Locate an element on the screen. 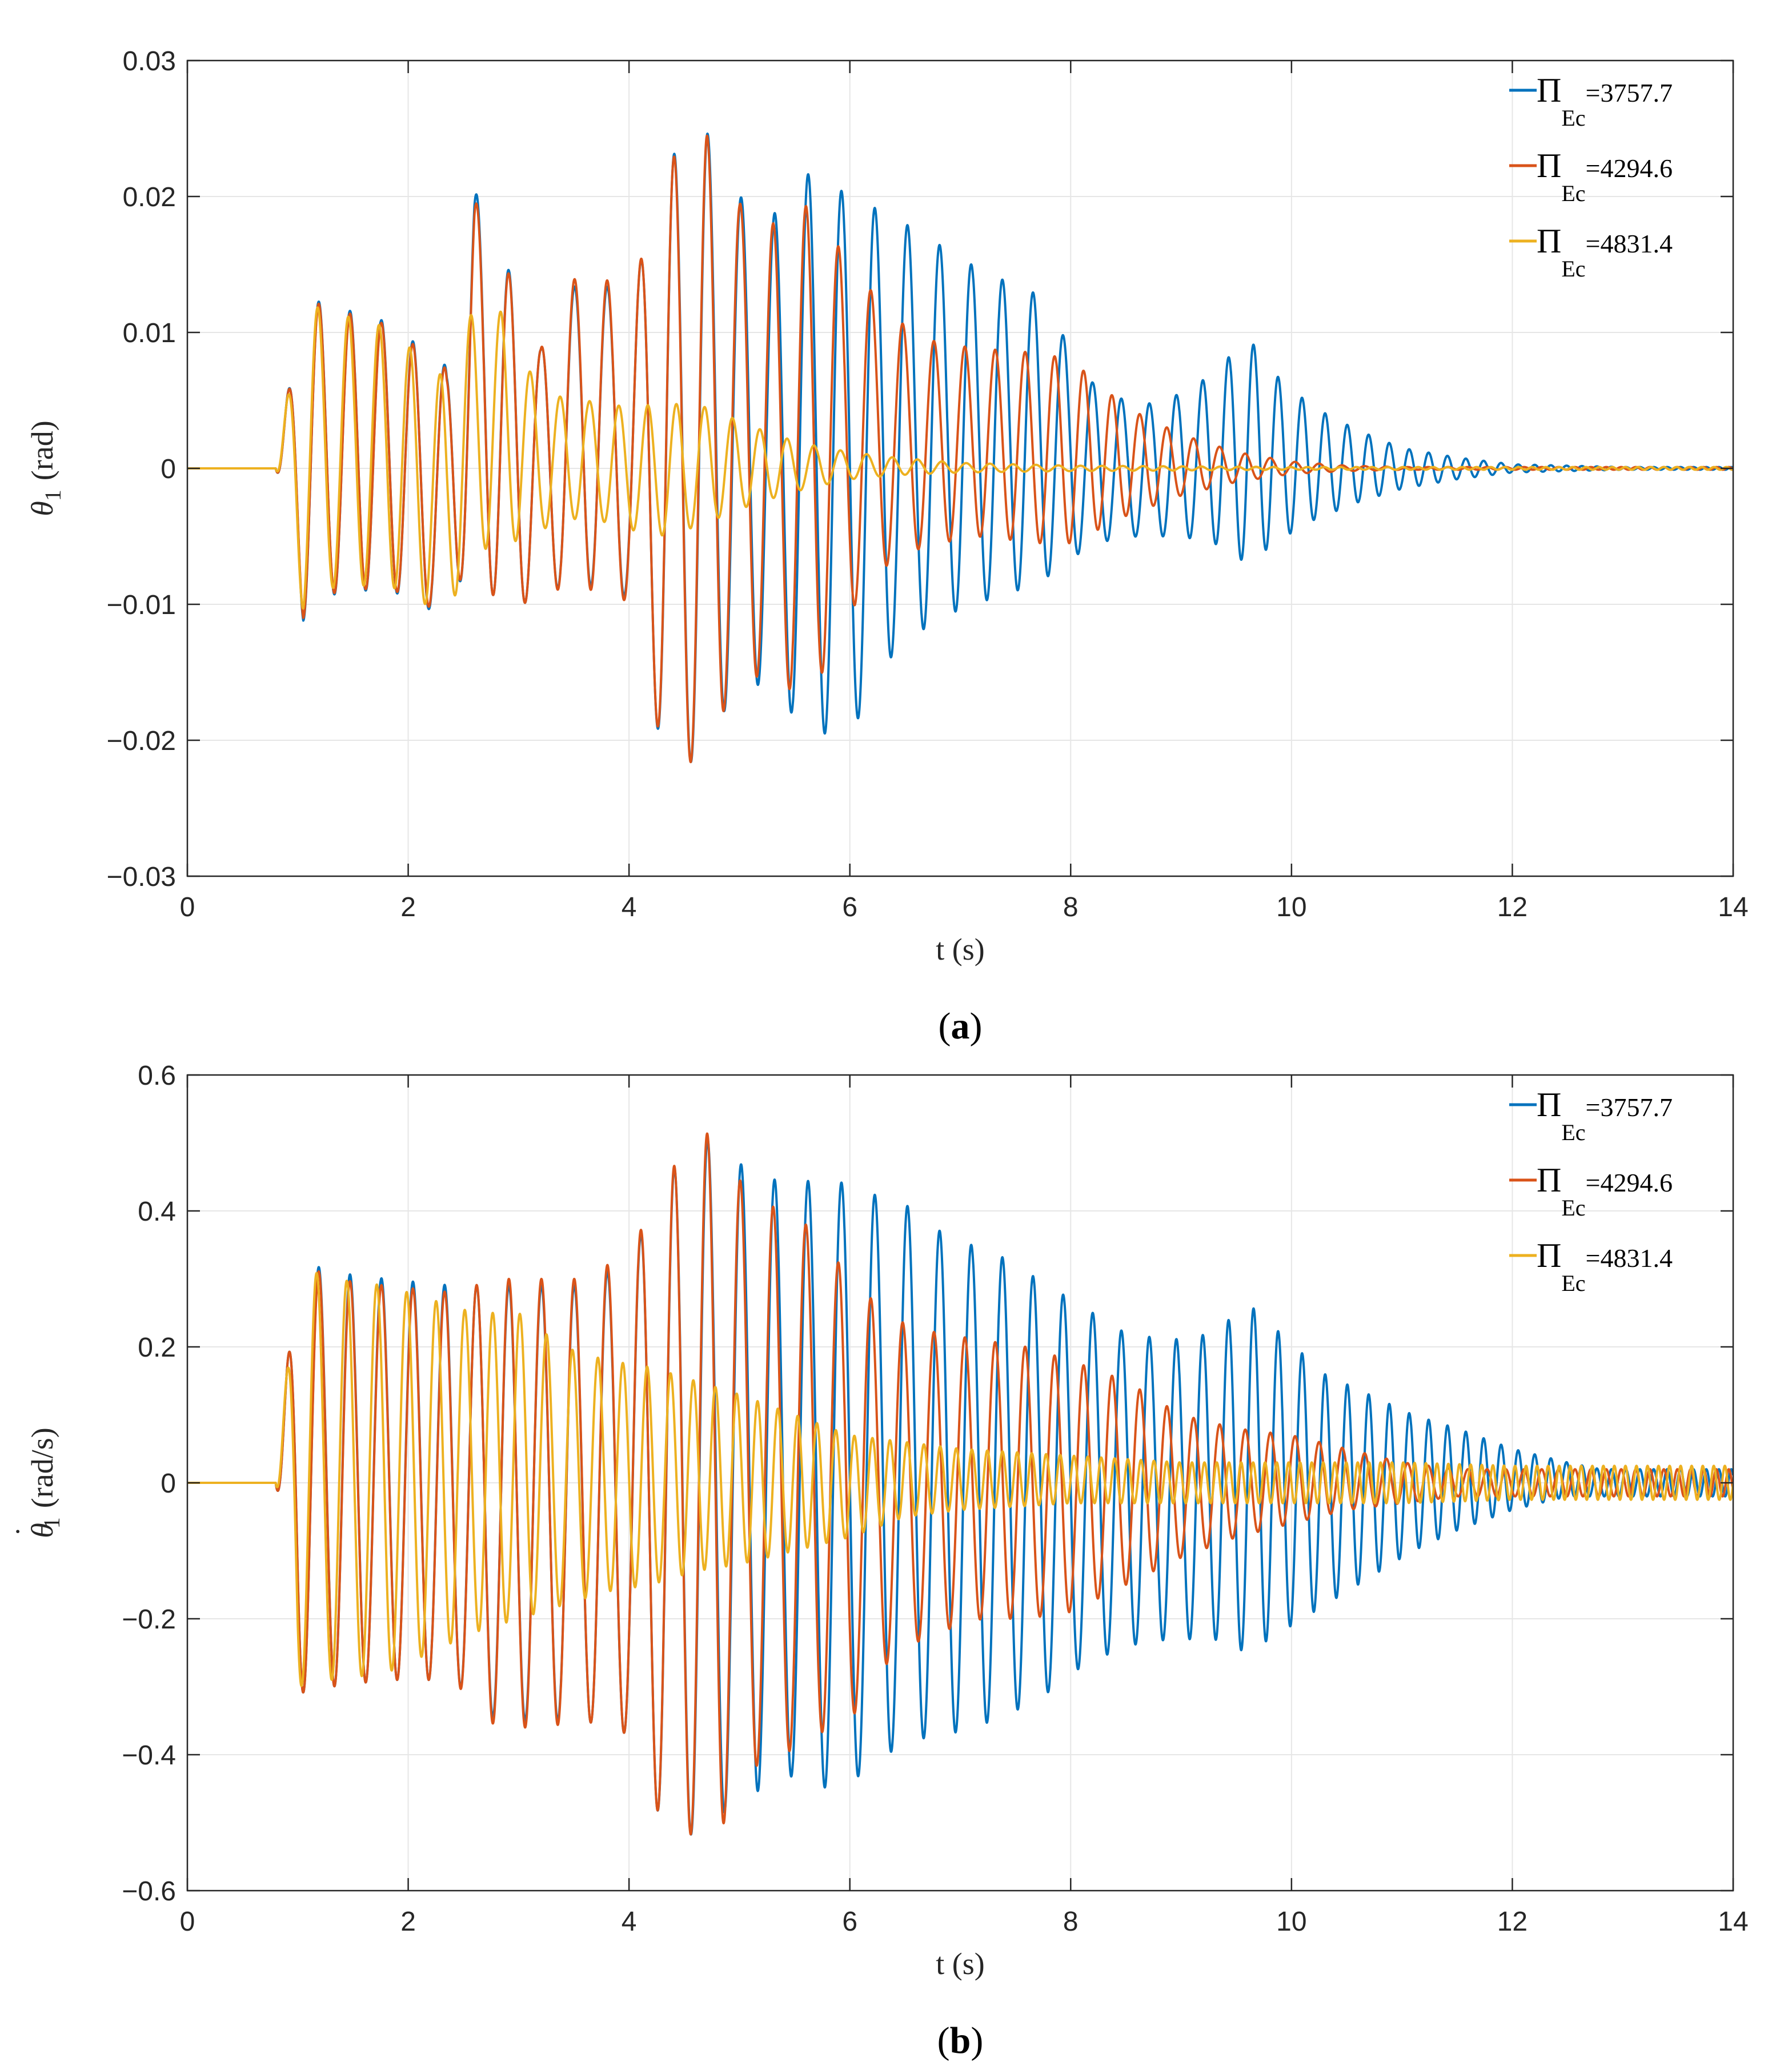 This screenshot has width=1792, height=2066. caption-letter: a is located at coordinates (961, 1026).